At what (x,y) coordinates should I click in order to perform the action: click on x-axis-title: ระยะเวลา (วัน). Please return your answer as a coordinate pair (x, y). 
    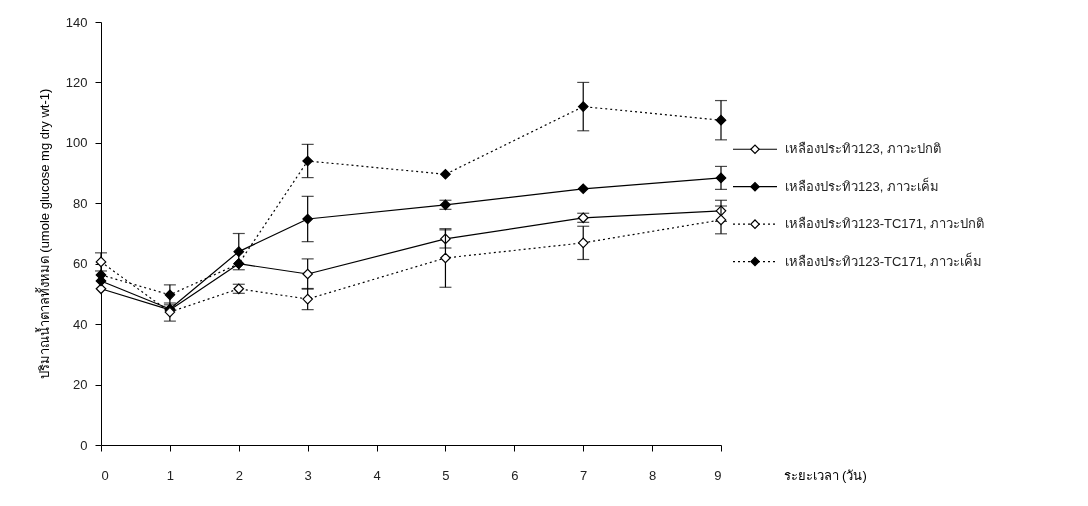
    Looking at the image, I should click on (825, 475).